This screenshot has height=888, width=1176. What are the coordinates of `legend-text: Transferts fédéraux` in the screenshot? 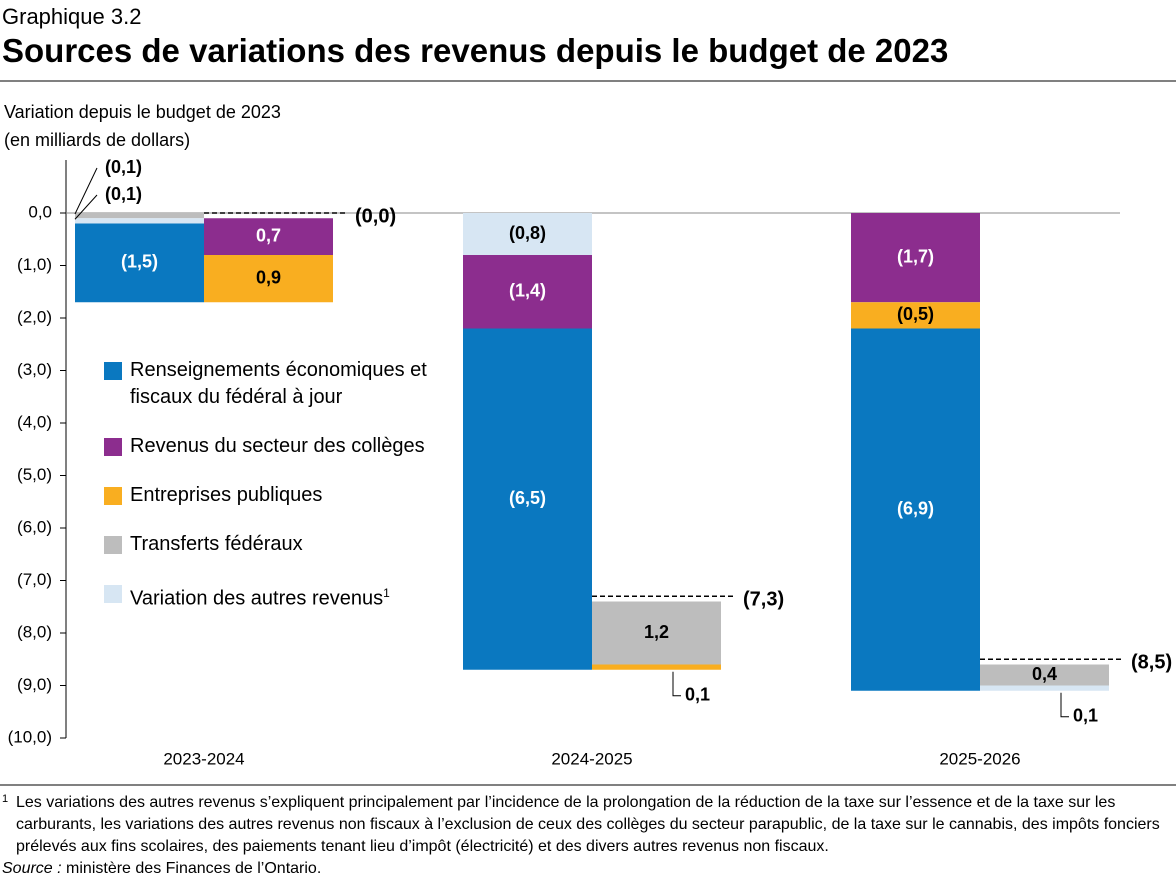 It's located at (216, 544).